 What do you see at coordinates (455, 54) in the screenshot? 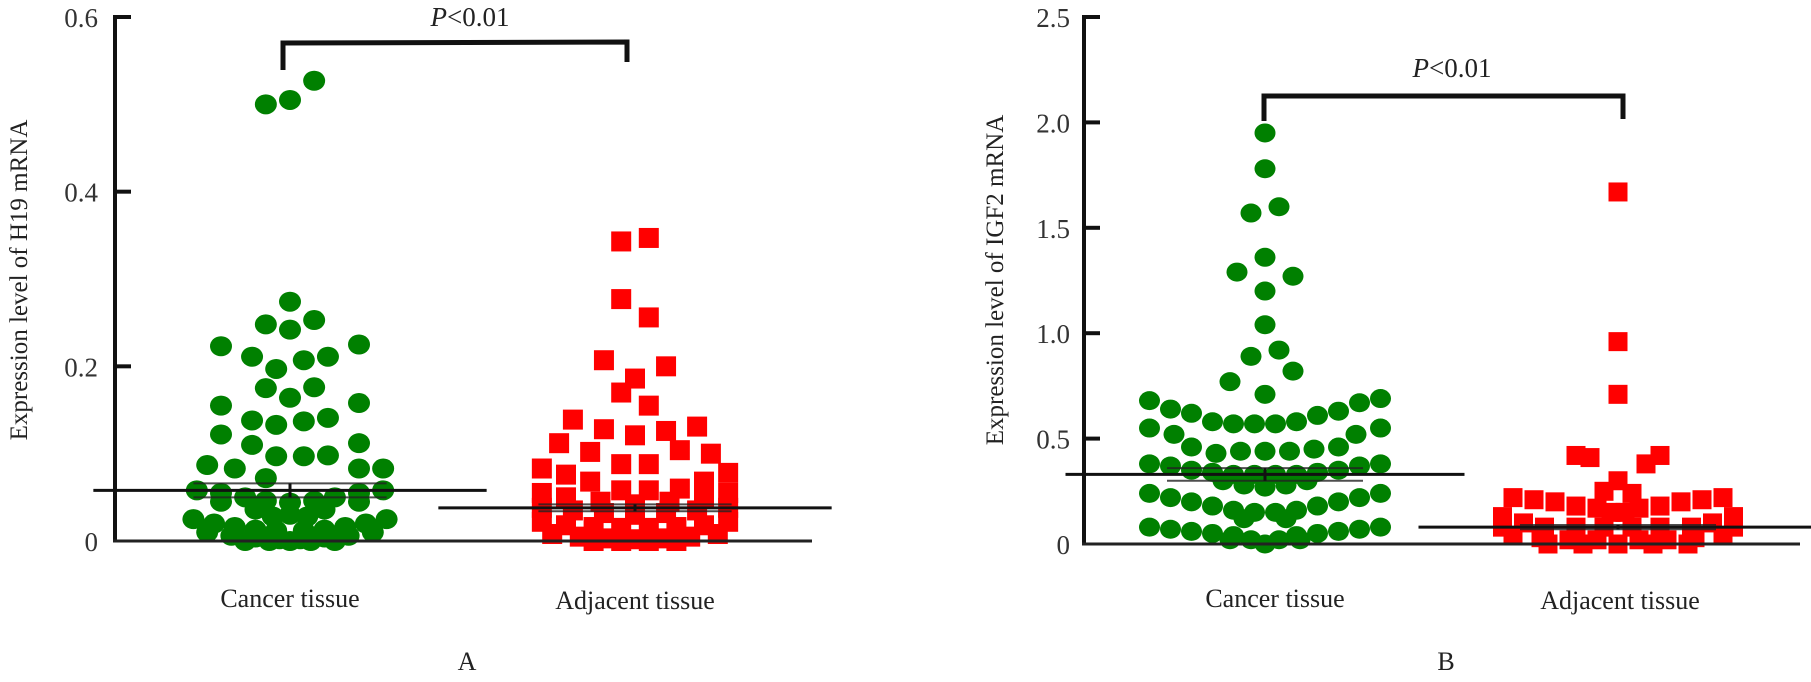
I see `panel-a-significance-bracket` at bounding box center [455, 54].